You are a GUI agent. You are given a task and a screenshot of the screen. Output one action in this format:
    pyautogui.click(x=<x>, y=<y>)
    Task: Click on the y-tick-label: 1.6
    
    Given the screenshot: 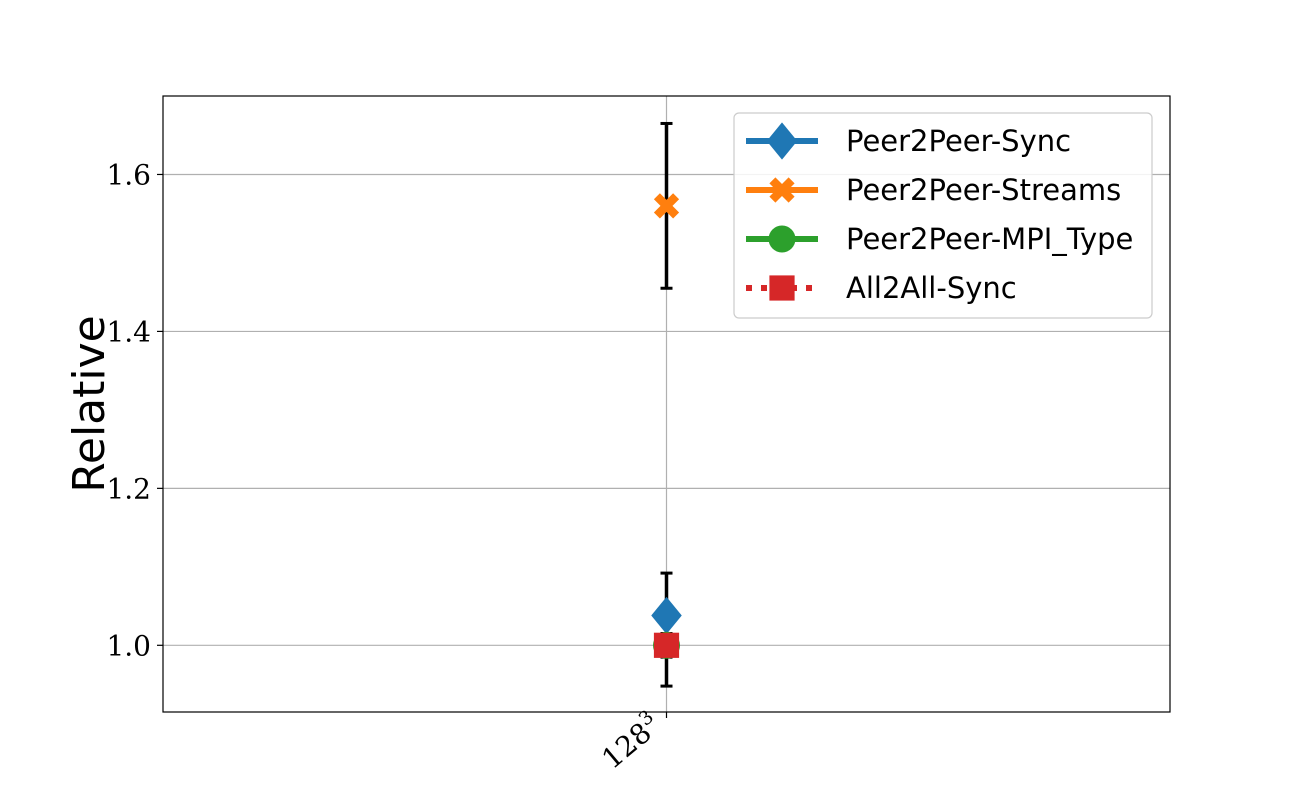 What is the action you would take?
    pyautogui.click(x=128, y=174)
    